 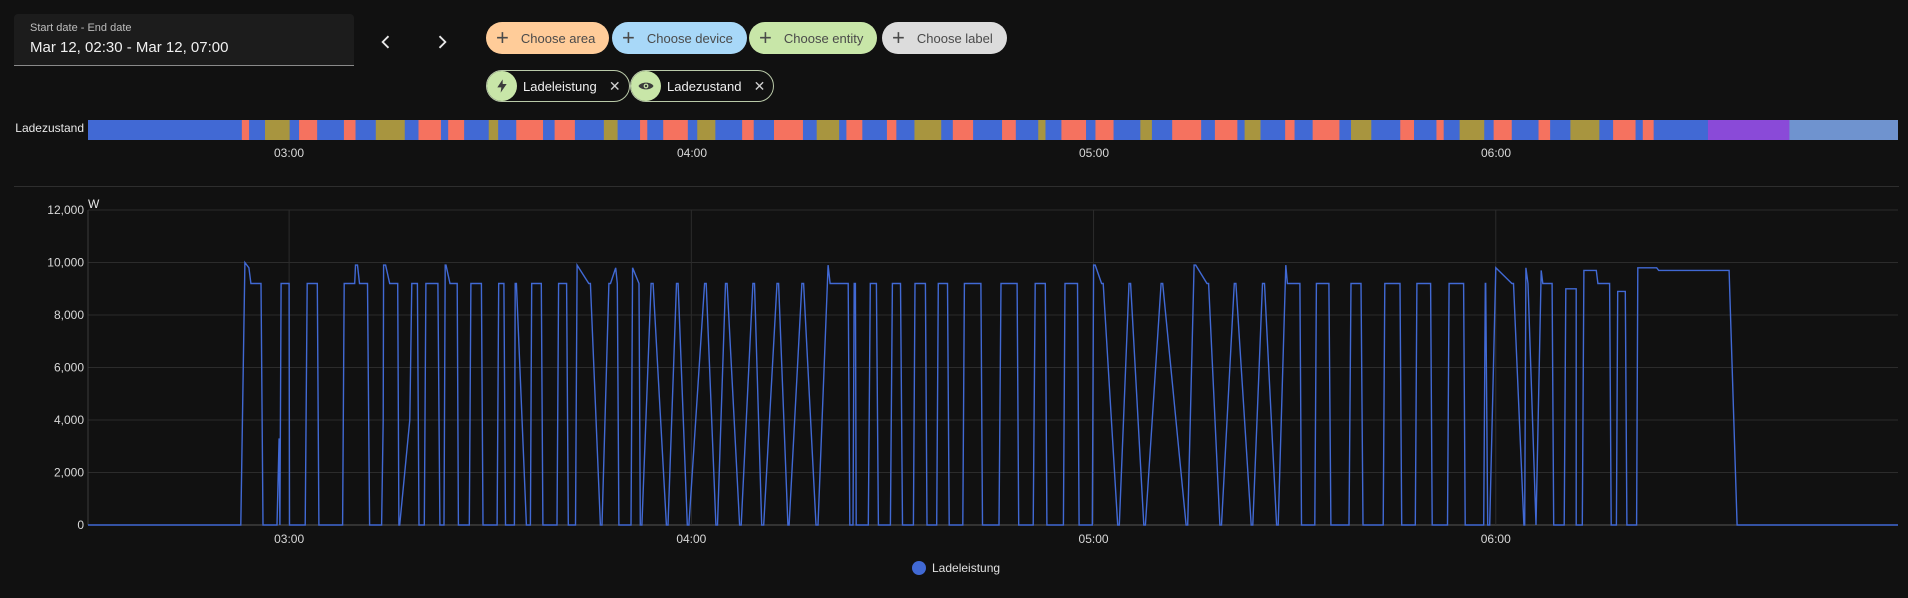 I want to click on choose-device-button: + Choose device, so click(x=679, y=38).